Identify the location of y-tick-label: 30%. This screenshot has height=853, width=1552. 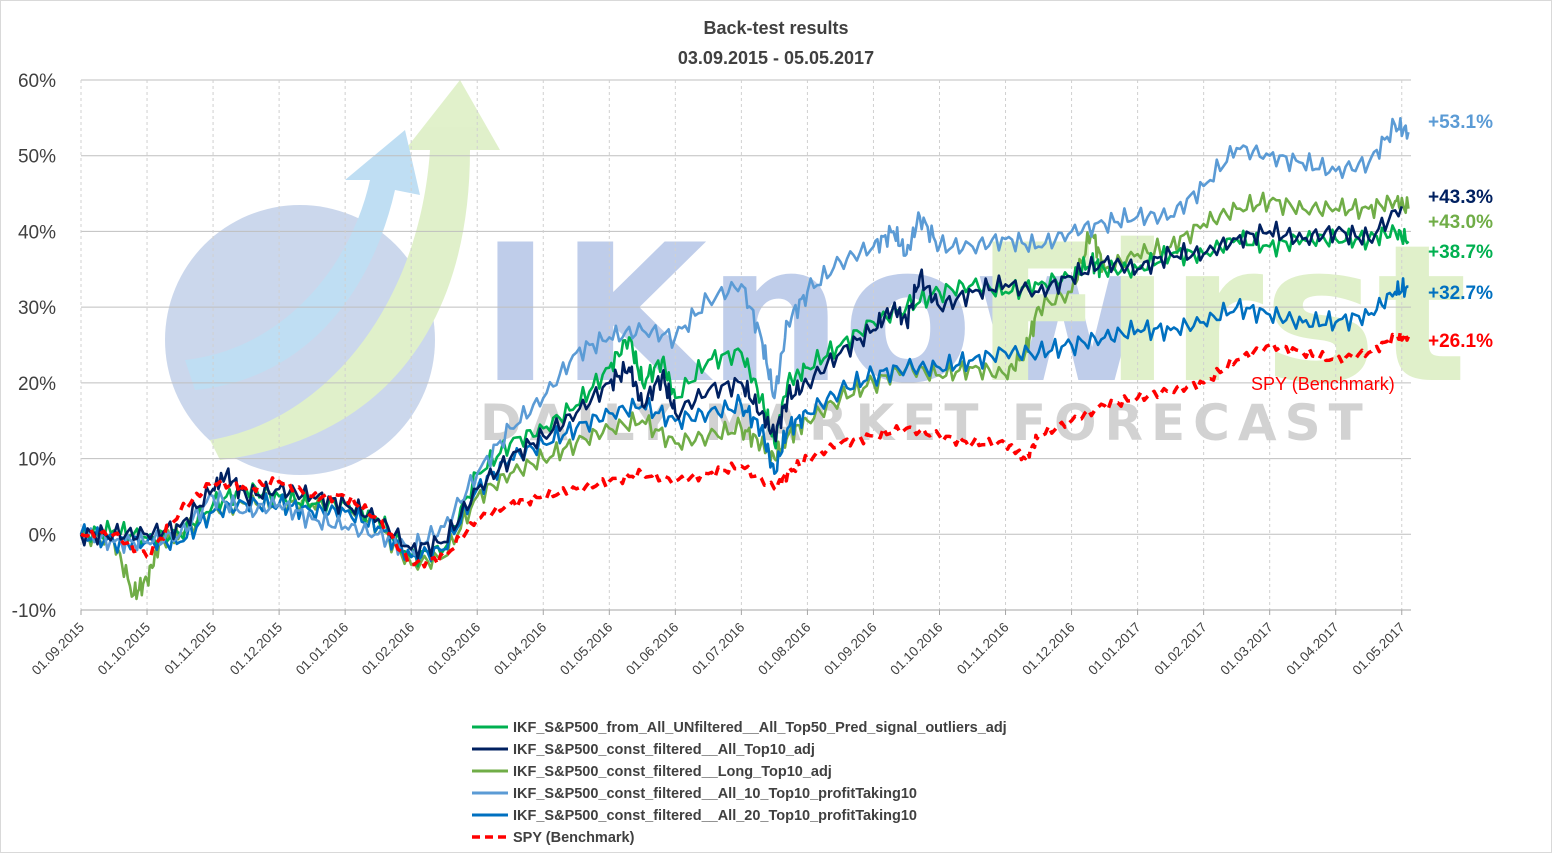
(37, 308).